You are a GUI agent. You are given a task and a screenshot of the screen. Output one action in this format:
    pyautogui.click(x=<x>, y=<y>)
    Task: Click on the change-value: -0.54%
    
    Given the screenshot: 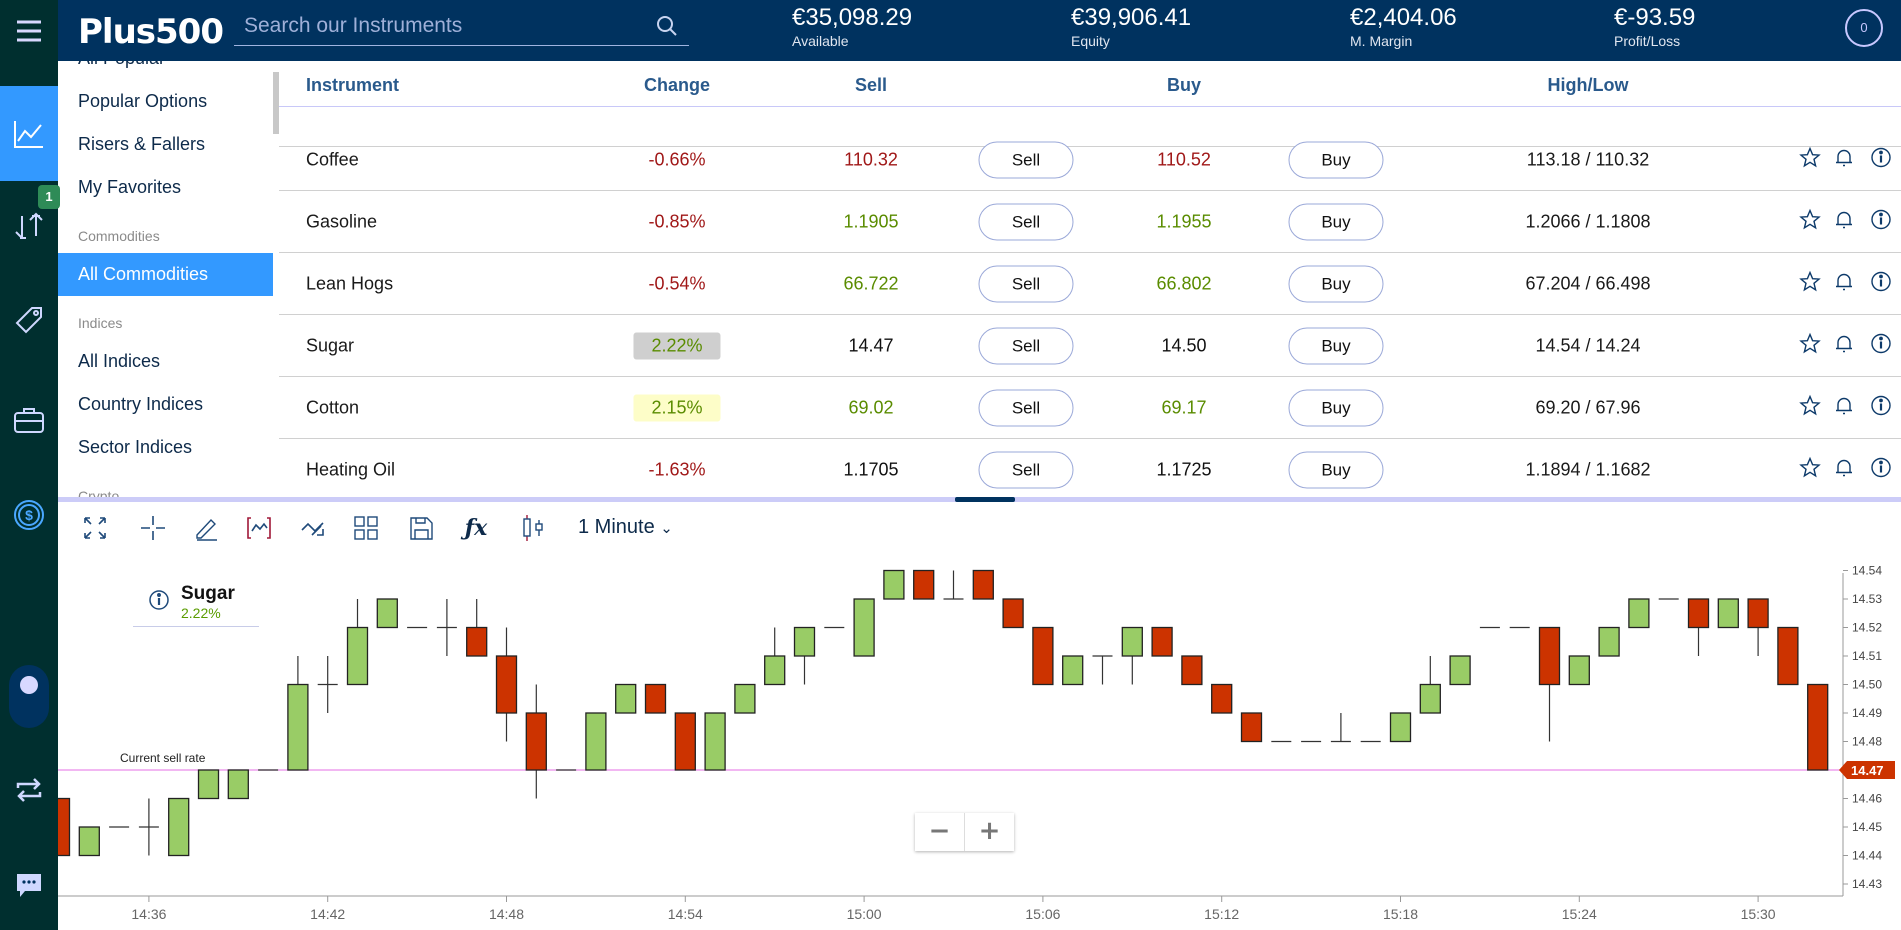 What is the action you would take?
    pyautogui.click(x=677, y=283)
    